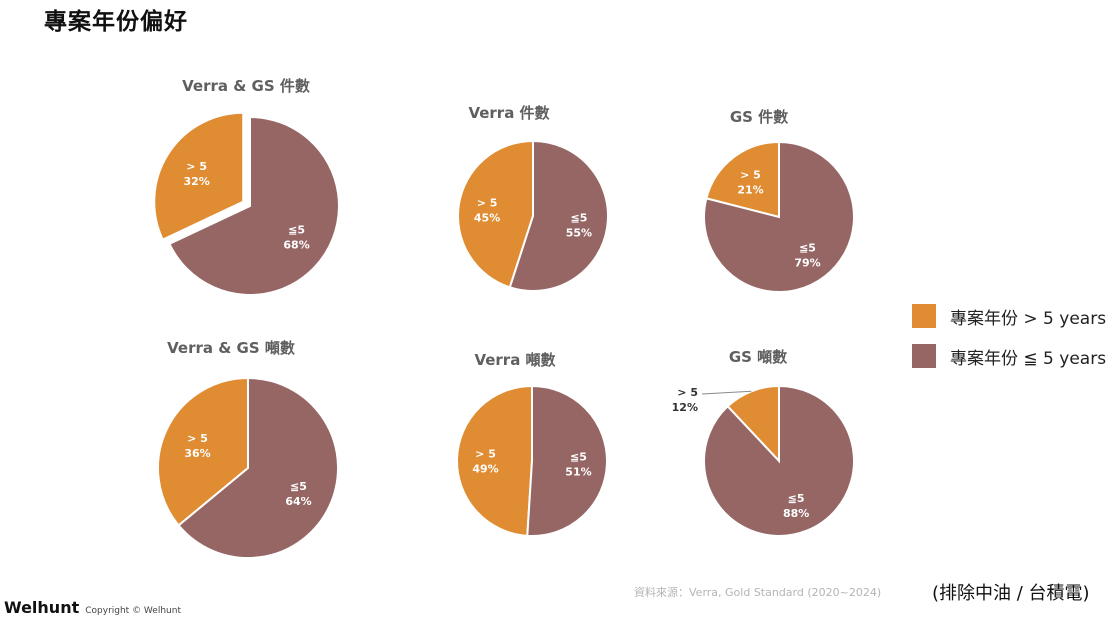  What do you see at coordinates (487, 203) in the screenshot?
I see `pie-category-label-verra-count-gt5: > 5` at bounding box center [487, 203].